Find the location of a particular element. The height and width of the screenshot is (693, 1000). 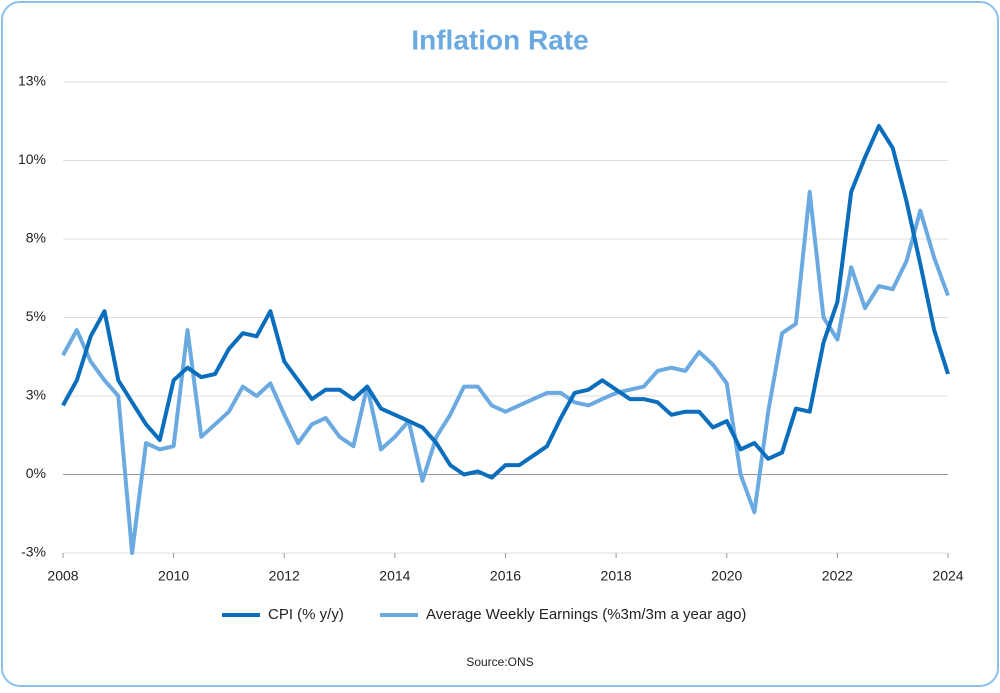

x-tick-label: 2022 is located at coordinates (837, 576).